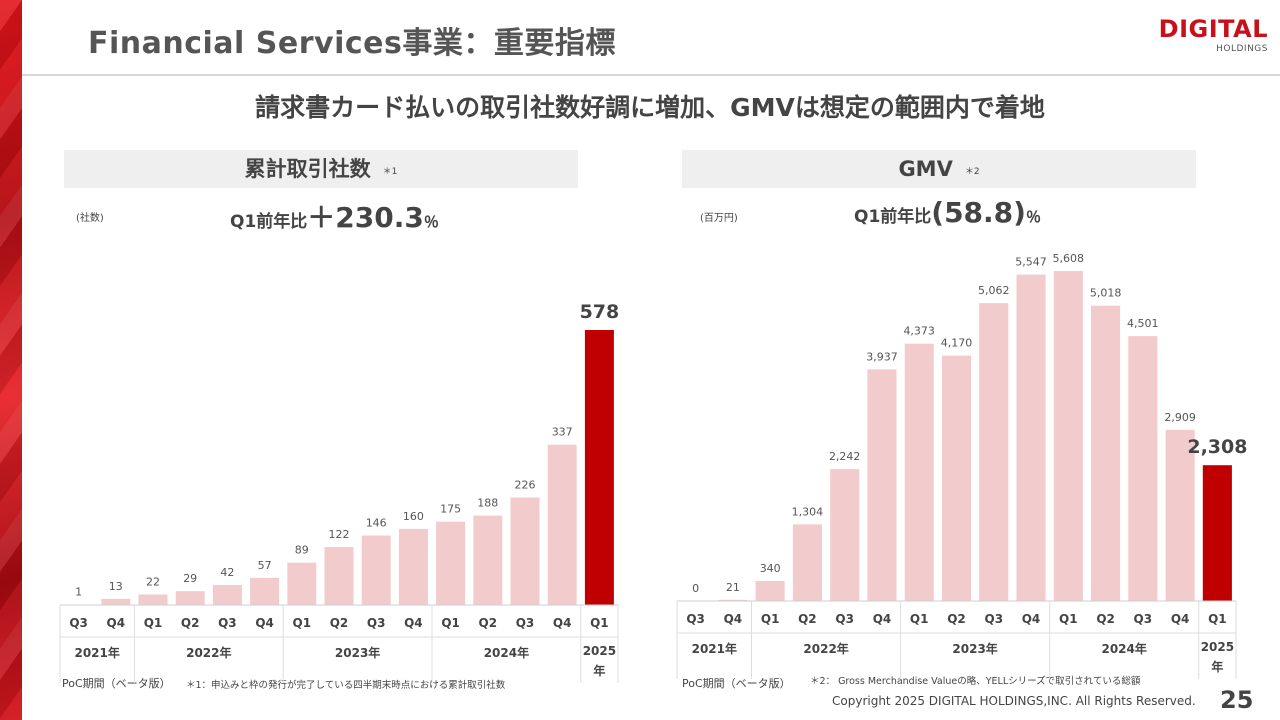 This screenshot has width=1280, height=720. I want to click on left-chart-data-label: 188, so click(487, 503).